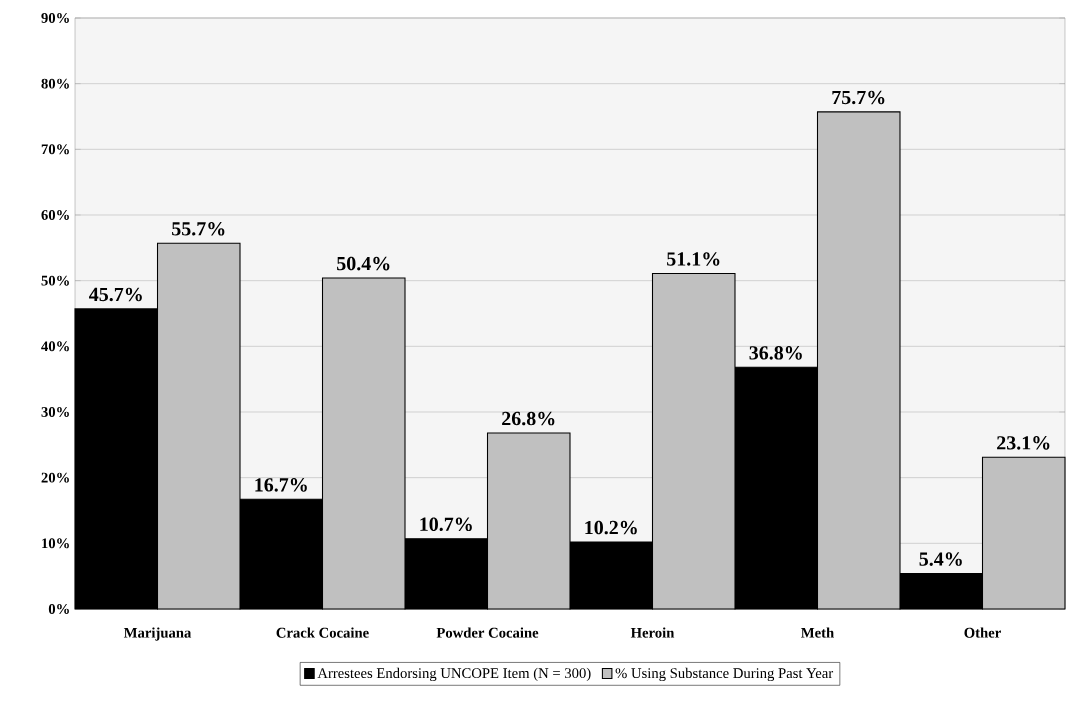  What do you see at coordinates (55, 346) in the screenshot?
I see `y-tick-label: 40%` at bounding box center [55, 346].